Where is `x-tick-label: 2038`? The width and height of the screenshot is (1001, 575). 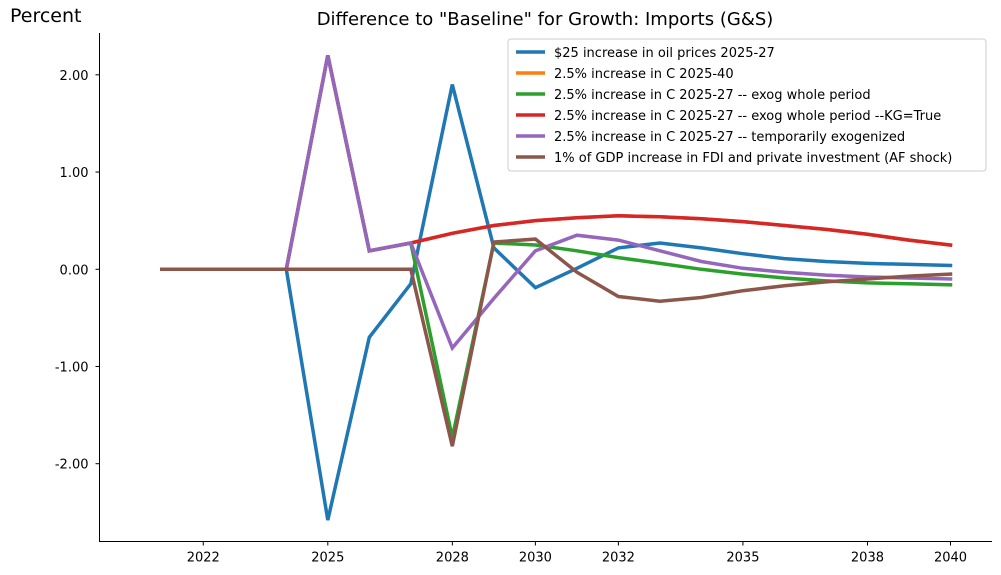
x-tick-label: 2038 is located at coordinates (867, 558).